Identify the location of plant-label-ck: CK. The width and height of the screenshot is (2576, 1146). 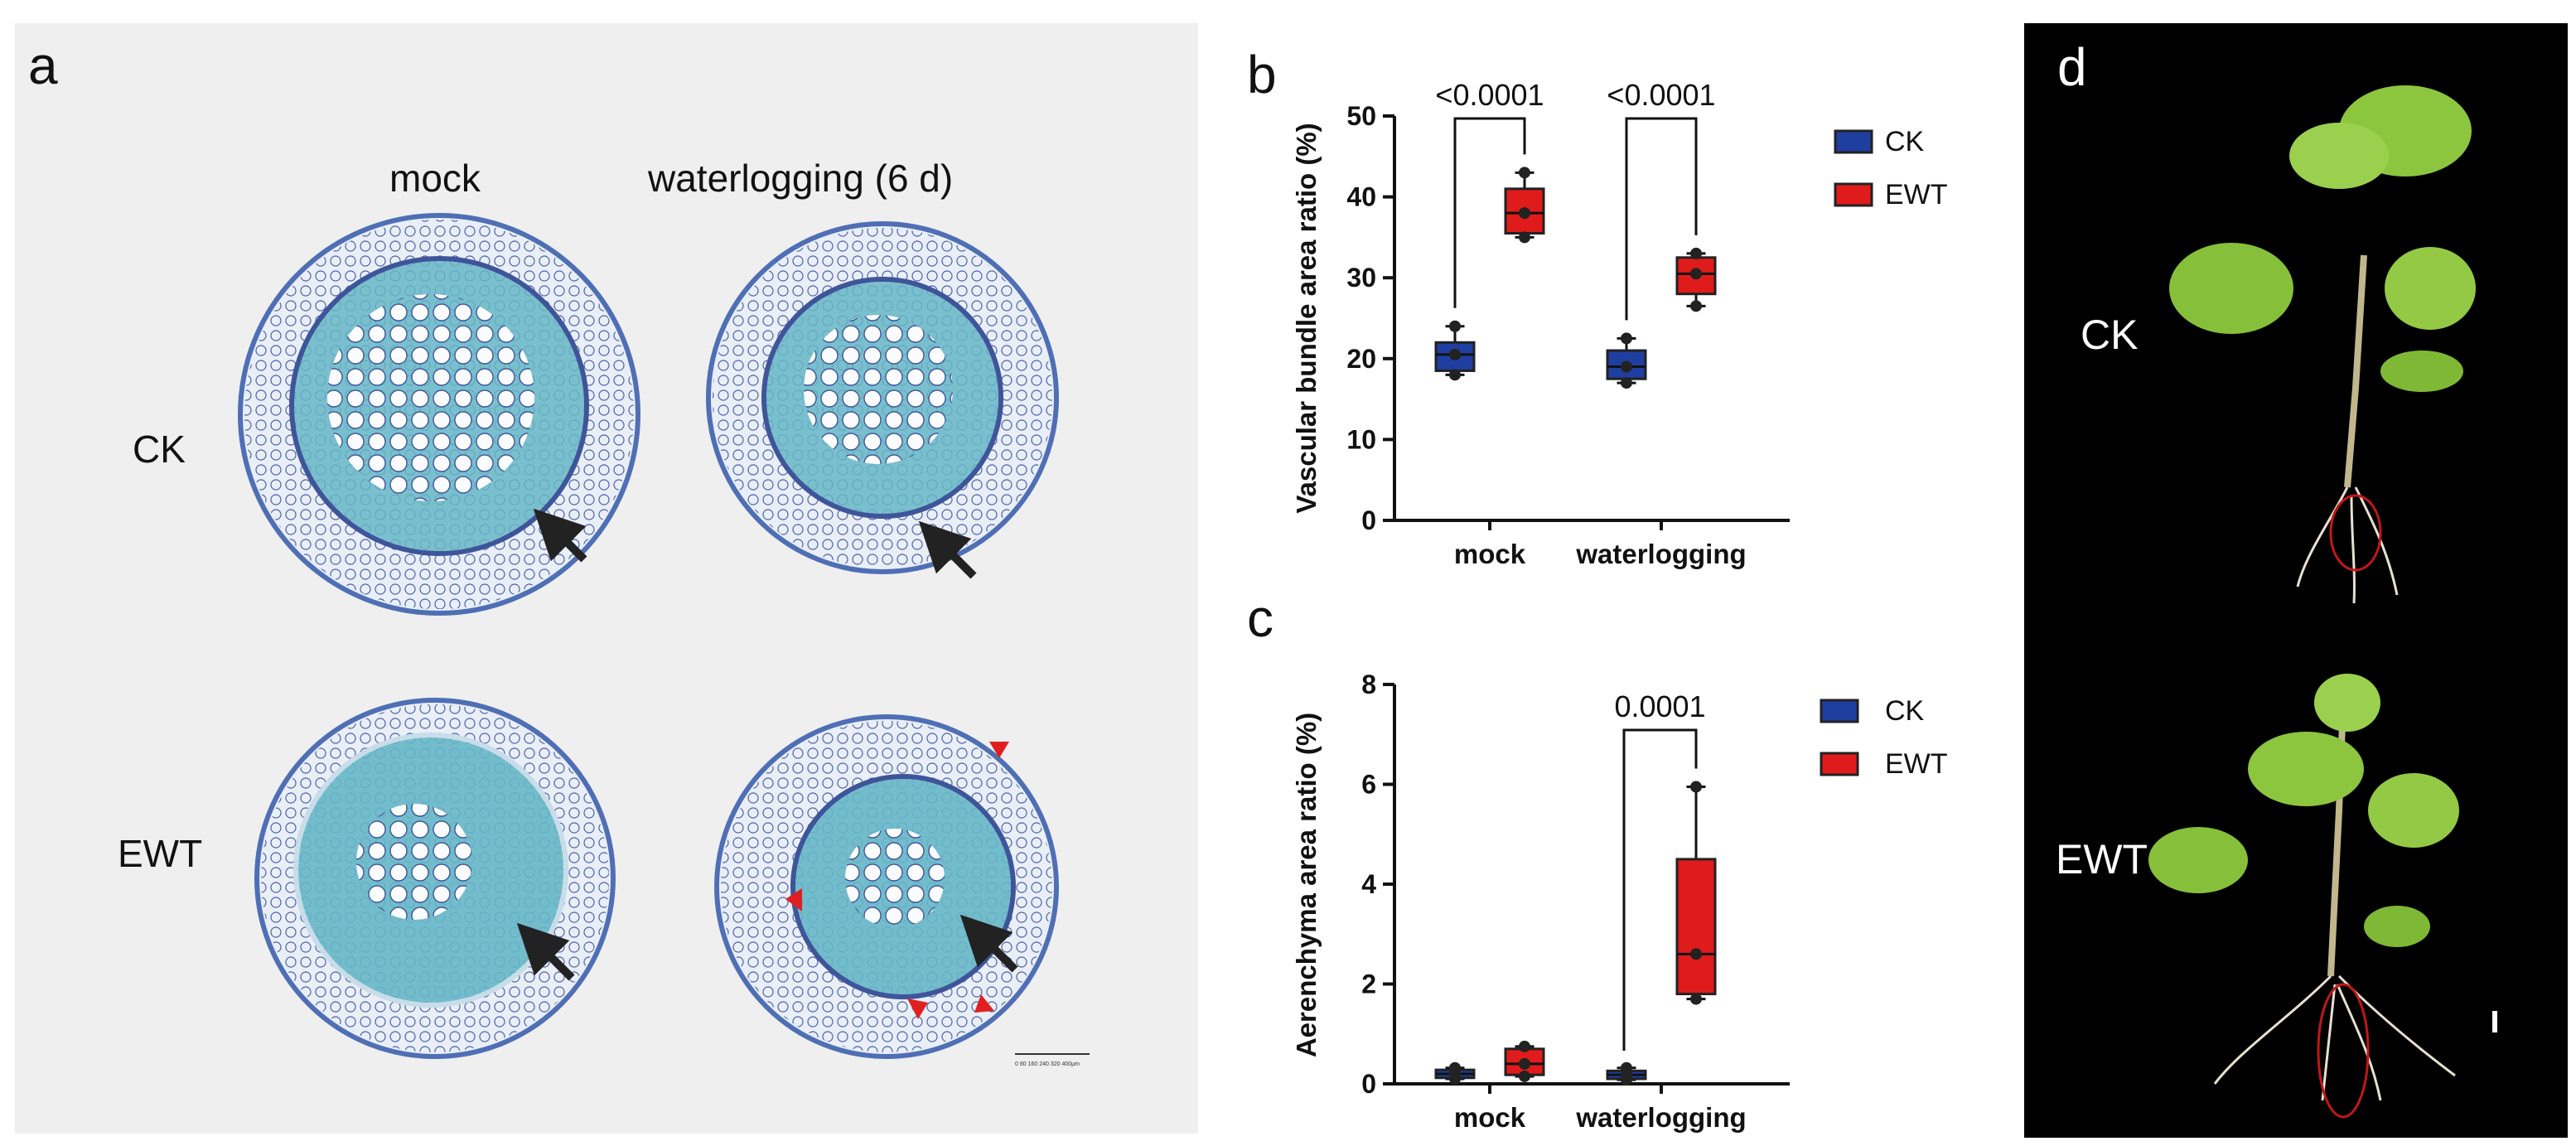
(2110, 335).